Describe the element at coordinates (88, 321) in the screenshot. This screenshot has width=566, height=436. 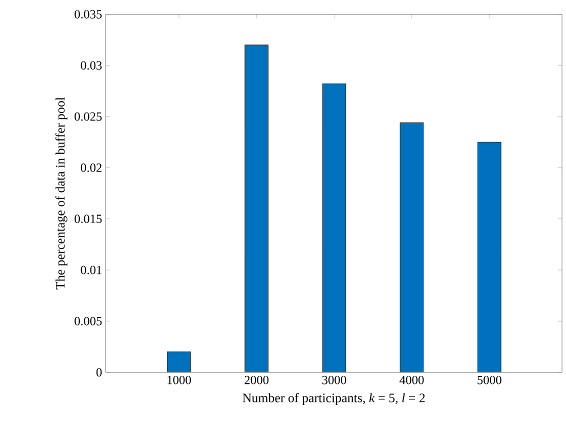
I see `y-tick-label: 0.005` at that location.